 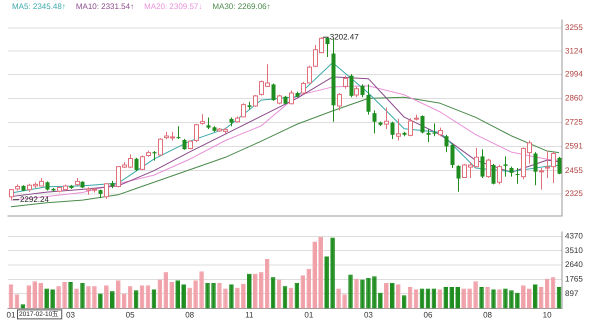 What do you see at coordinates (574, 170) in the screenshot?
I see `y-tick-label: 2455` at bounding box center [574, 170].